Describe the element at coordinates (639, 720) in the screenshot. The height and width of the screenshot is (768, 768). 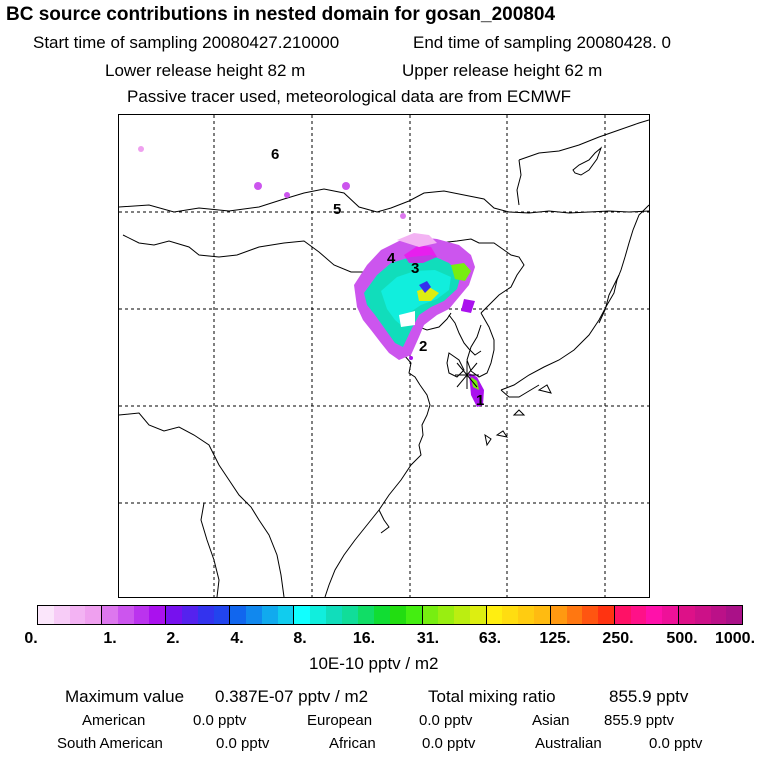
I see `region-value-asian: 855.9 pptv` at that location.